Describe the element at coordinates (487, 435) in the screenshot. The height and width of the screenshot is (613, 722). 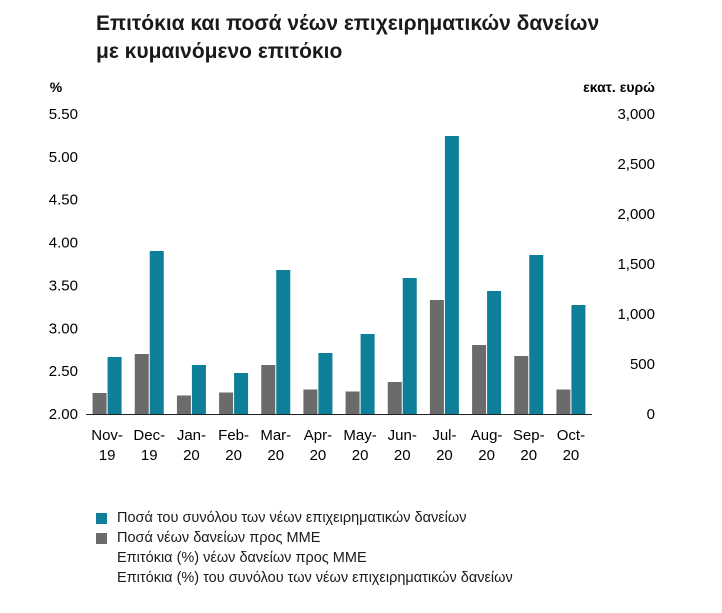
I see `x-tick-label-month: Aug-` at that location.